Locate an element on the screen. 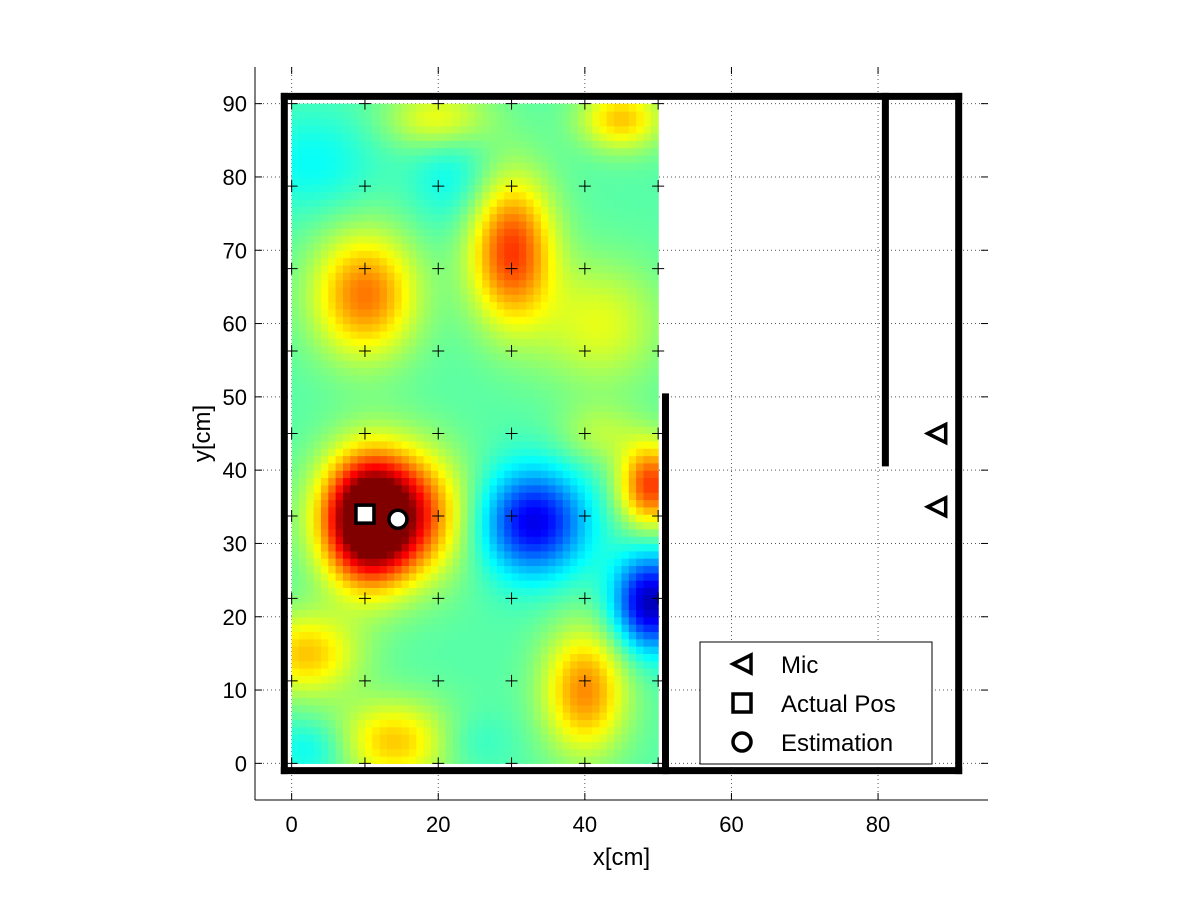  grid-marker is located at coordinates (511, 351).